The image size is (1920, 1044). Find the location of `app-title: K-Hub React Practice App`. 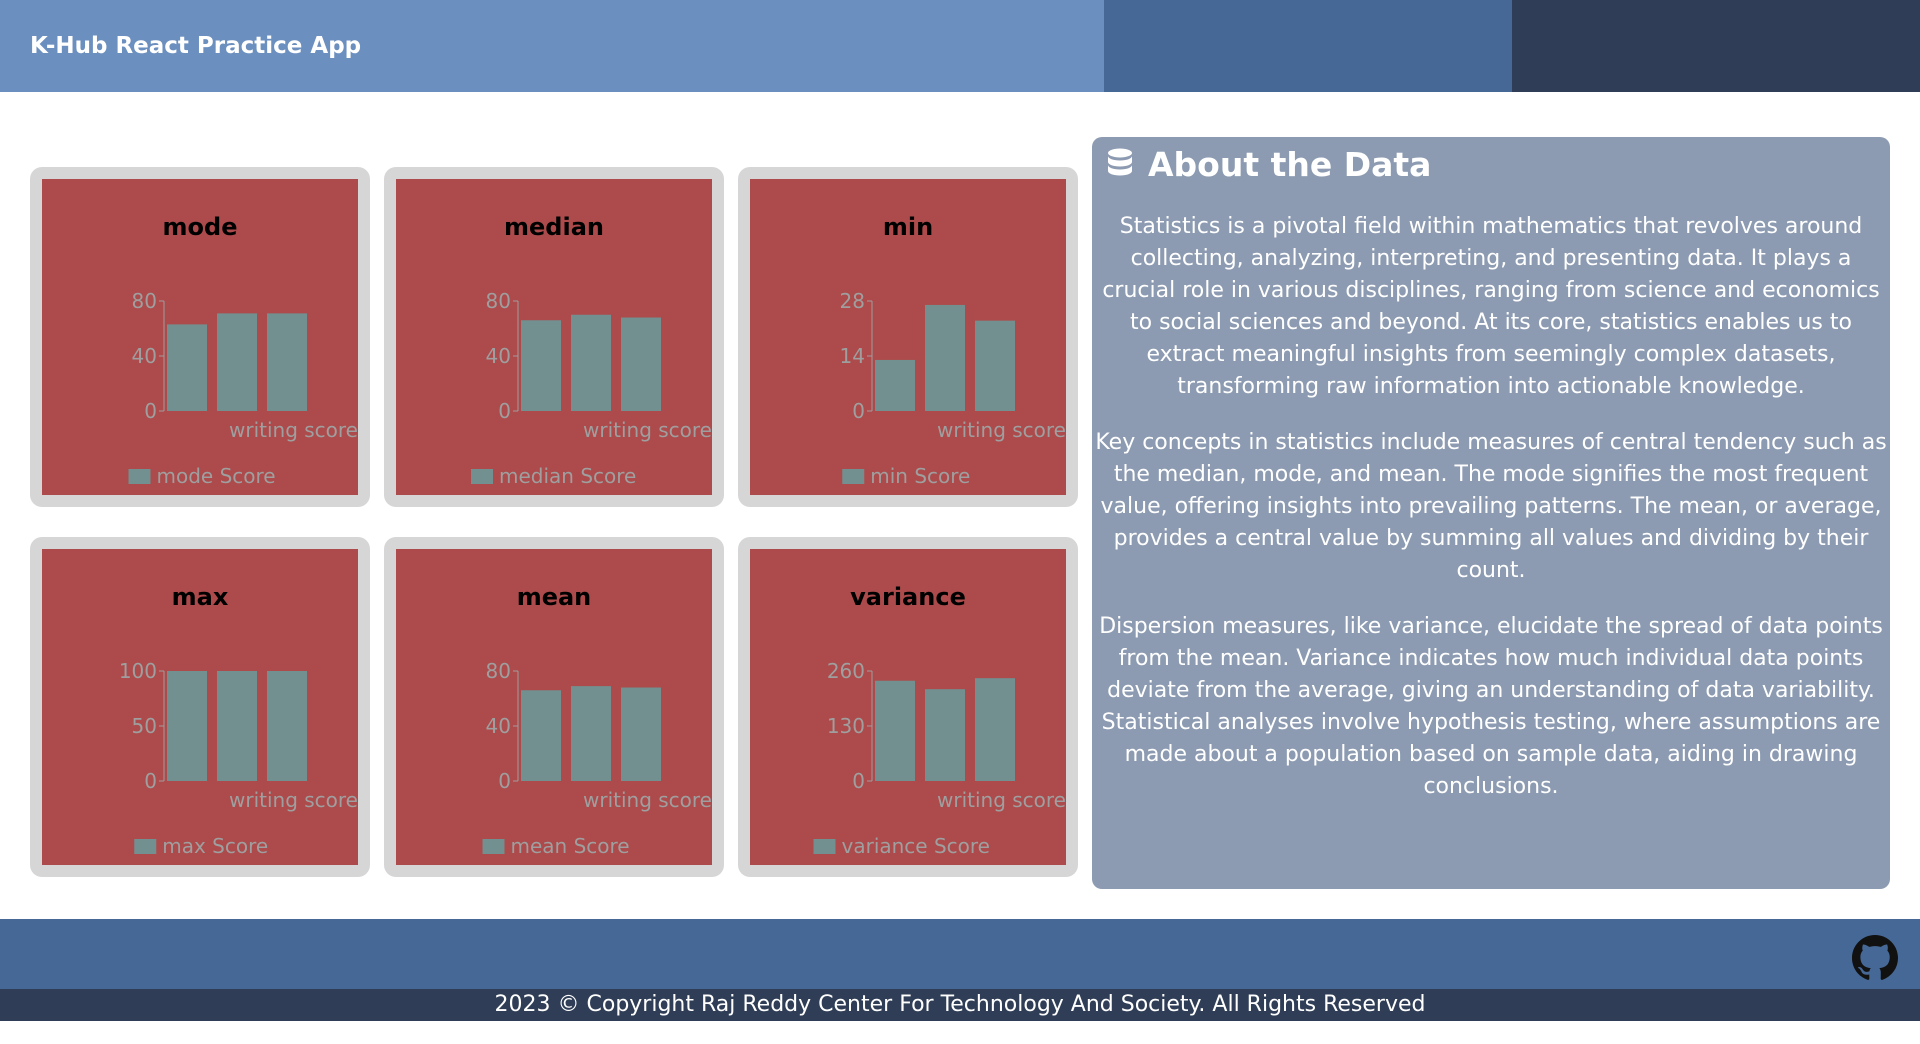

app-title: K-Hub React Practice App is located at coordinates (196, 46).